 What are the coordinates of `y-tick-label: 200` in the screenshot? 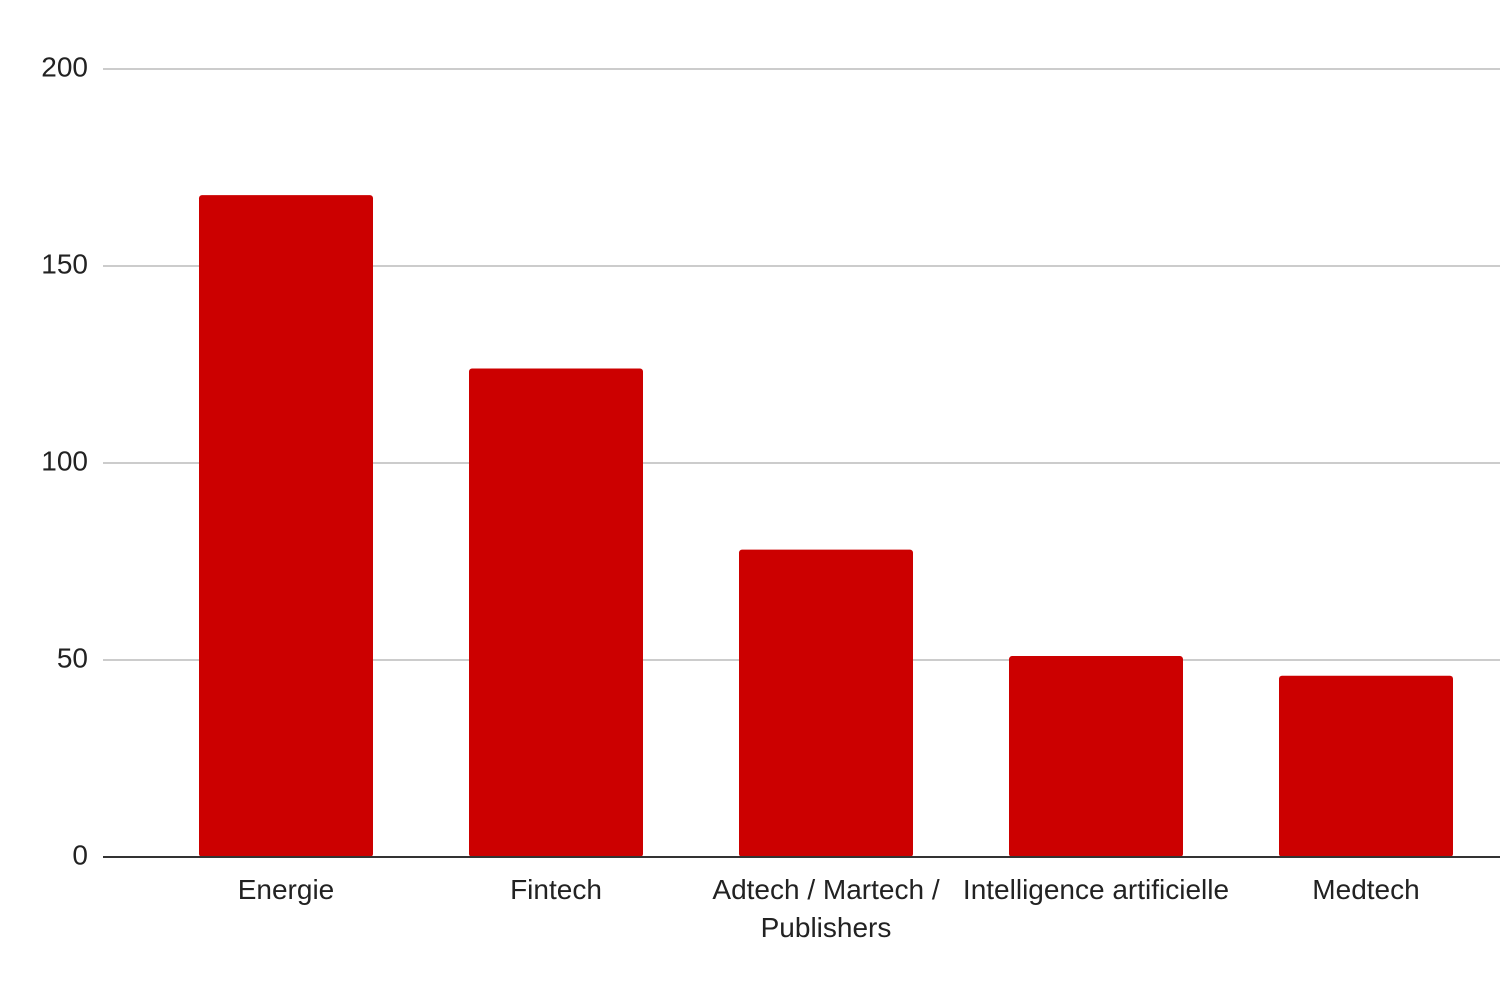 It's located at (64, 66).